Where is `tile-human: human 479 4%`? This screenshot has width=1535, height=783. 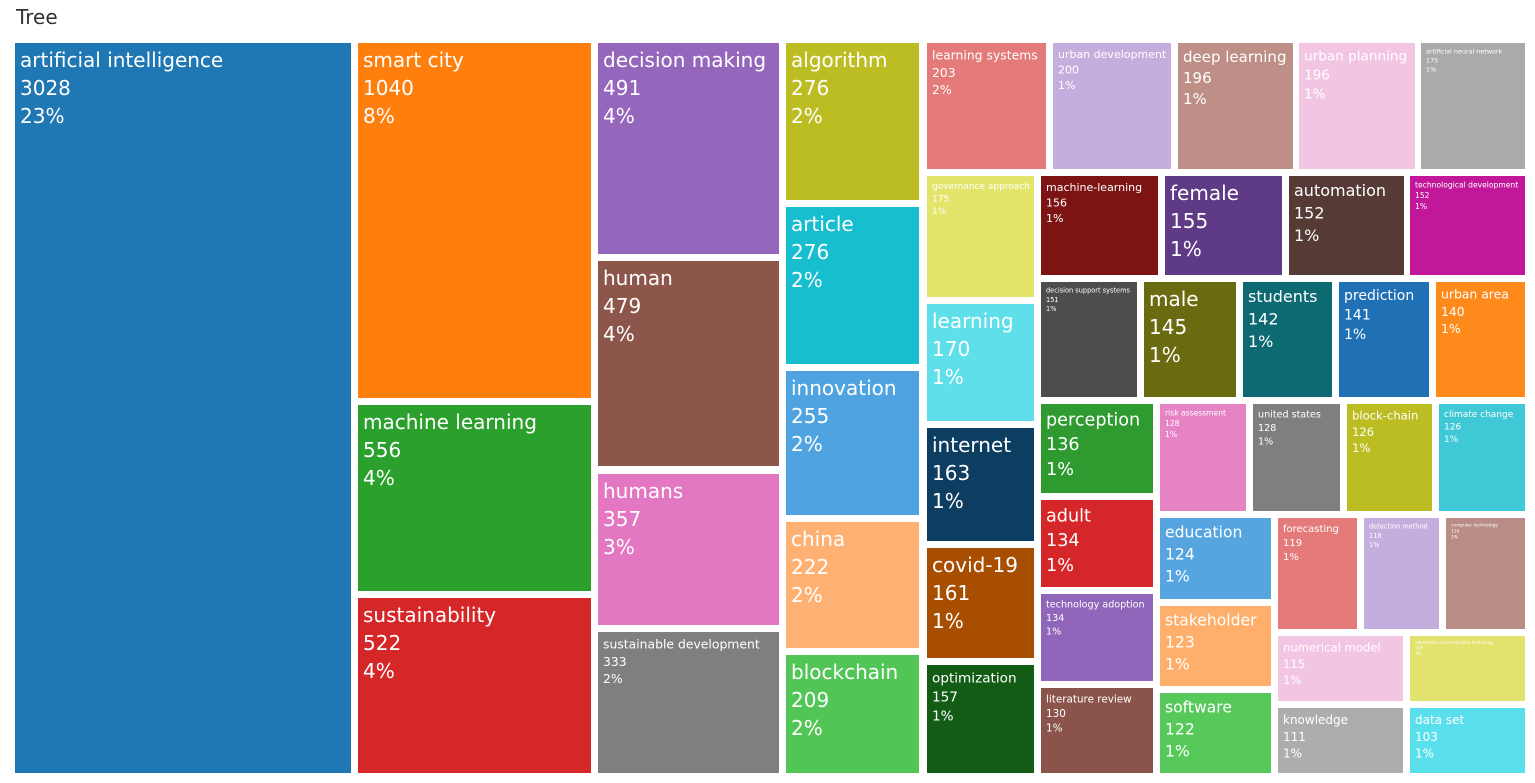 tile-human: human 479 4% is located at coordinates (688, 363).